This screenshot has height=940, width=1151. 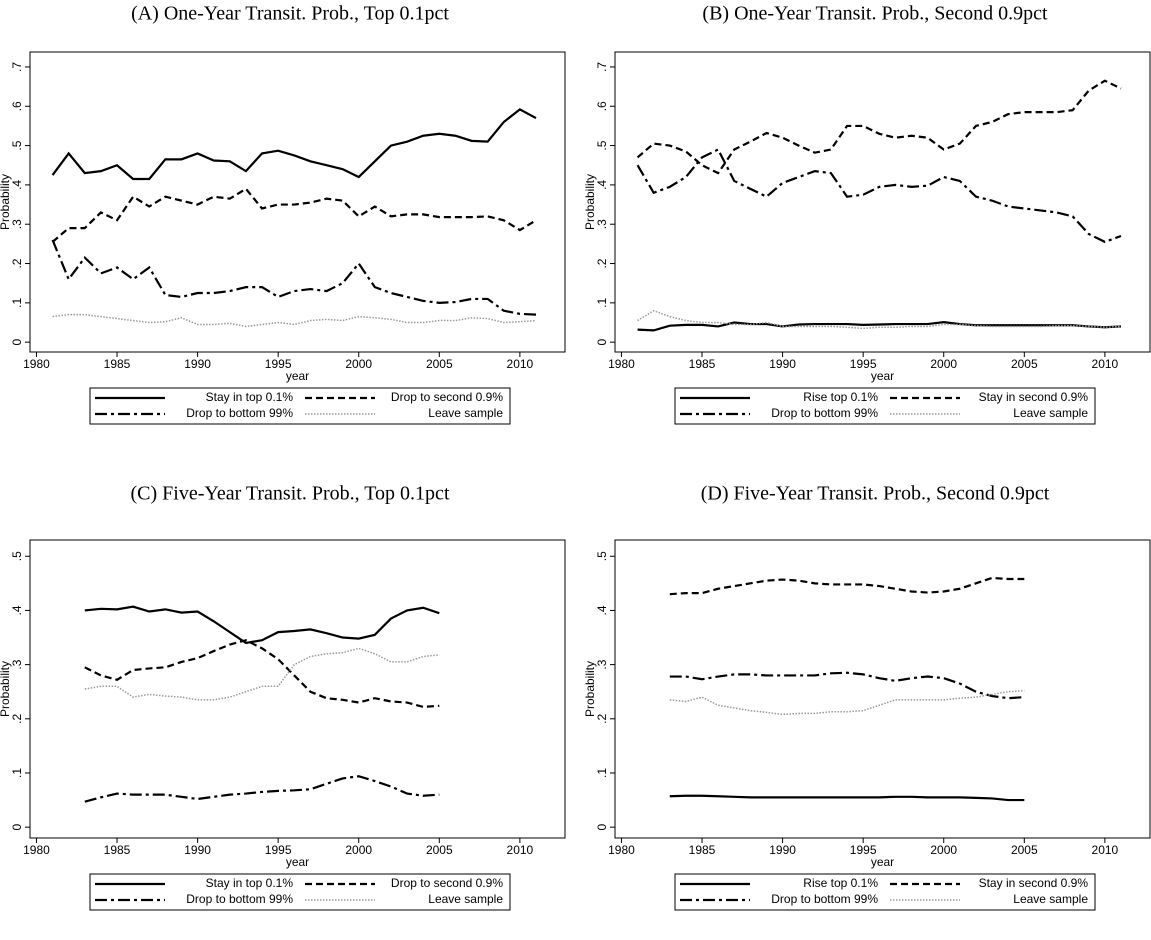 What do you see at coordinates (290, 494) in the screenshot?
I see `chart-title: (C) Five-Year Transit. Prob., Top 0.1pct` at bounding box center [290, 494].